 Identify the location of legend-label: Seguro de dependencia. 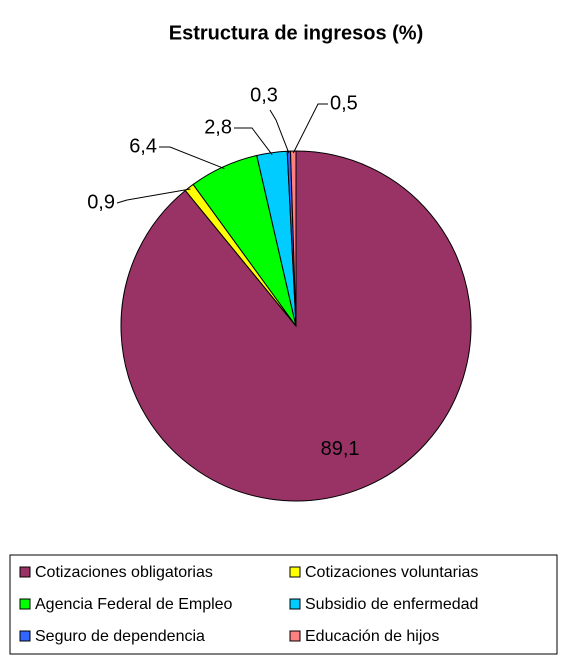
(120, 636).